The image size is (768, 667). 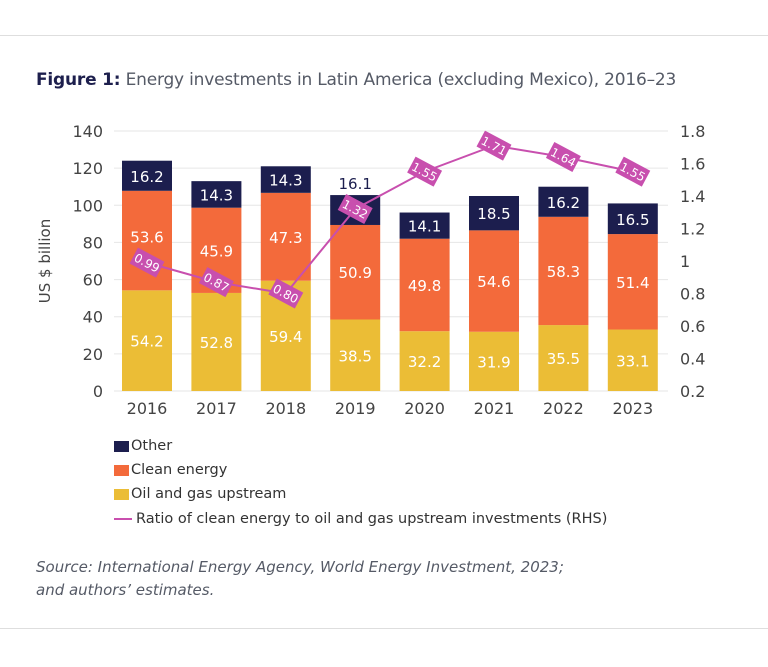 I want to click on y2-tick-label: 1.8, so click(x=692, y=131).